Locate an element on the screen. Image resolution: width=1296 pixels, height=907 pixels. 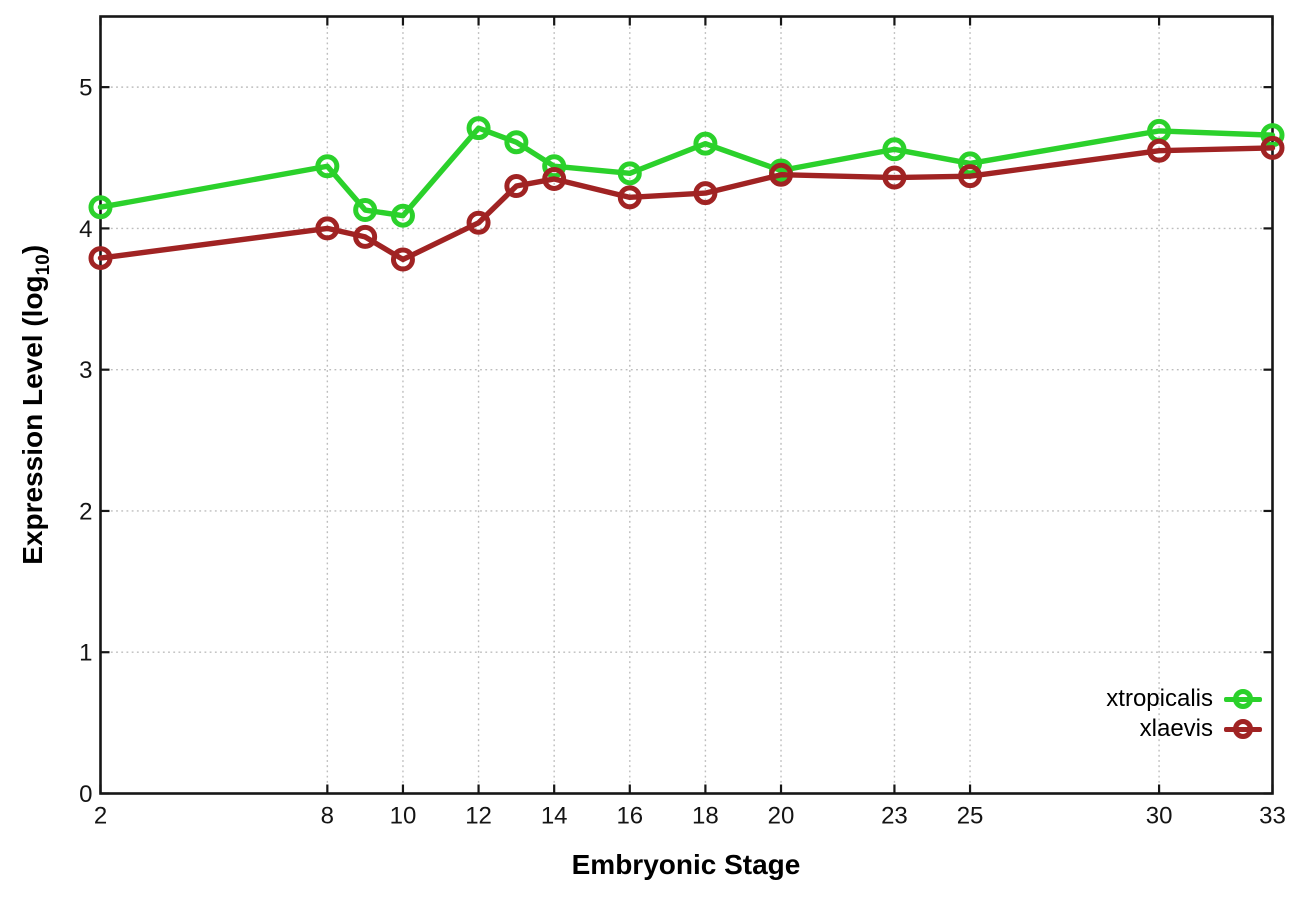
x-tick-label: 20 is located at coordinates (781, 816).